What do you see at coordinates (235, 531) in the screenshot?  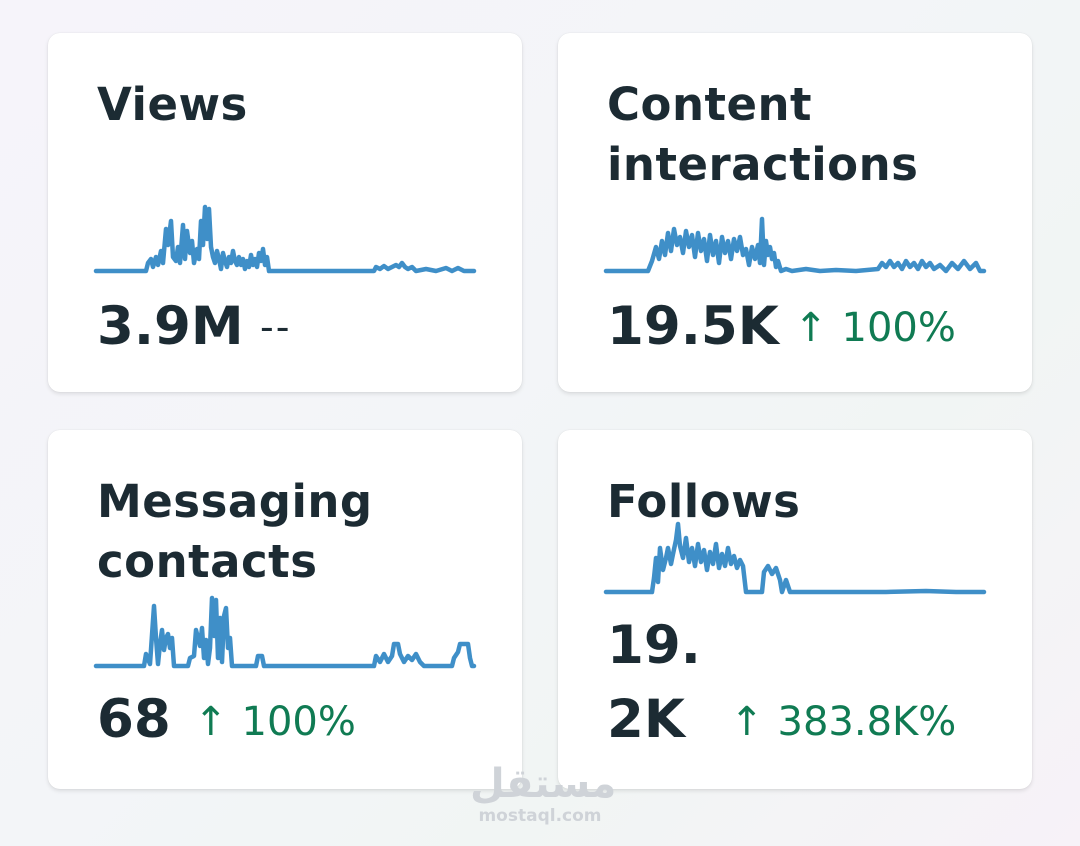 I see `messaging-contacts-title: Messaging contacts` at bounding box center [235, 531].